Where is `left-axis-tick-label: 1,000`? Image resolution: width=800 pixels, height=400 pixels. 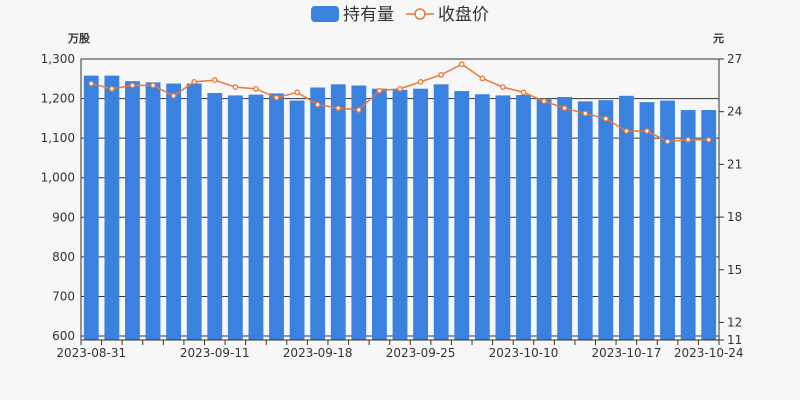 left-axis-tick-label: 1,000 is located at coordinates (58, 178).